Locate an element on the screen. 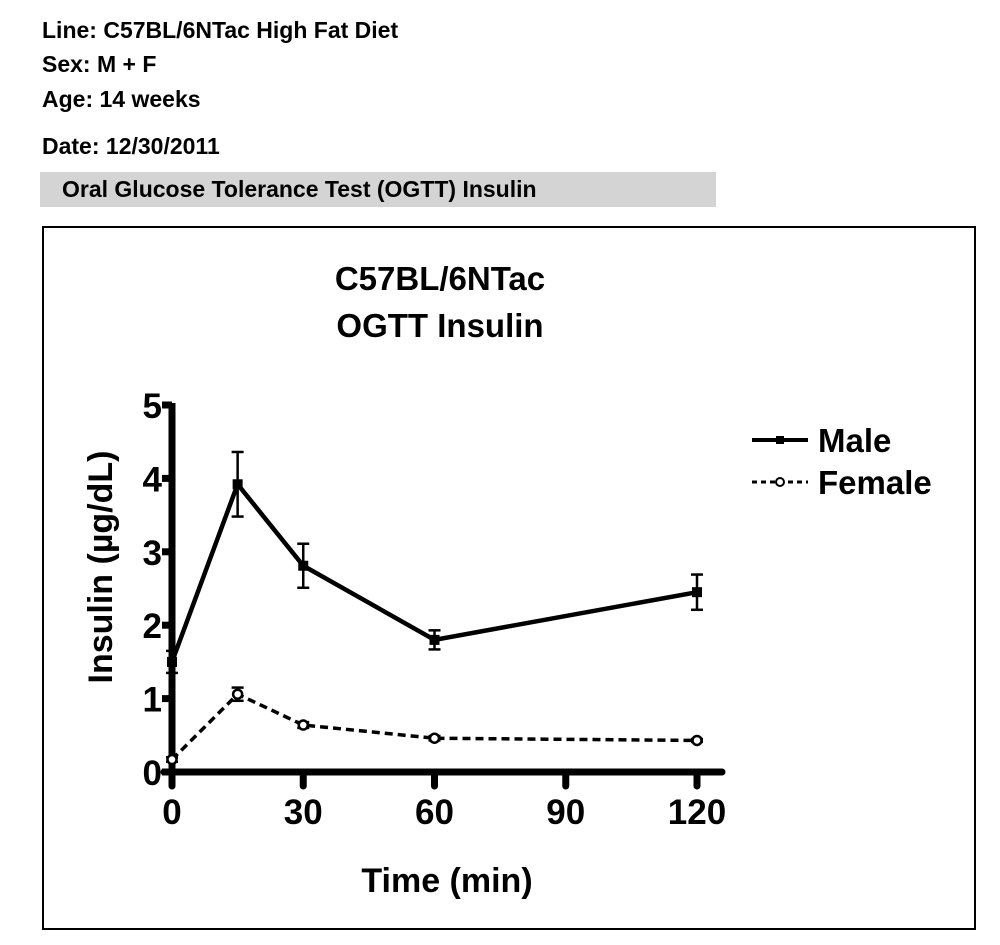 The height and width of the screenshot is (945, 1000). x-tick-label: 60 is located at coordinates (434, 812).